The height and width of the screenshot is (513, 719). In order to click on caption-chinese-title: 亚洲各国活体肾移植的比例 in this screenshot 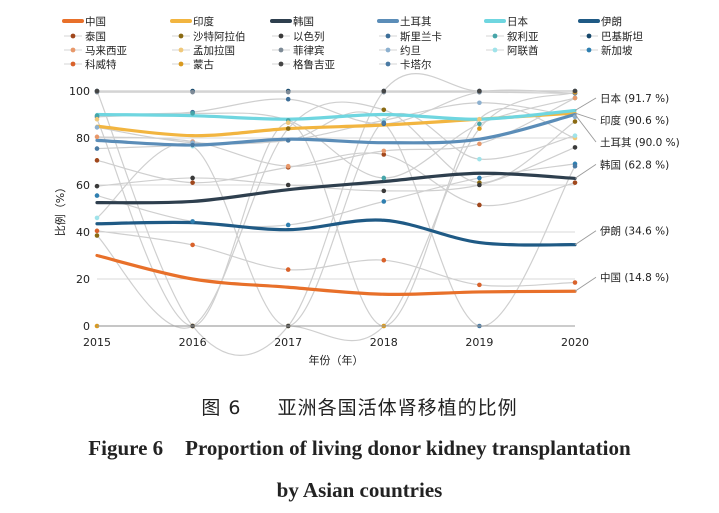, I will do `click(397, 408)`.